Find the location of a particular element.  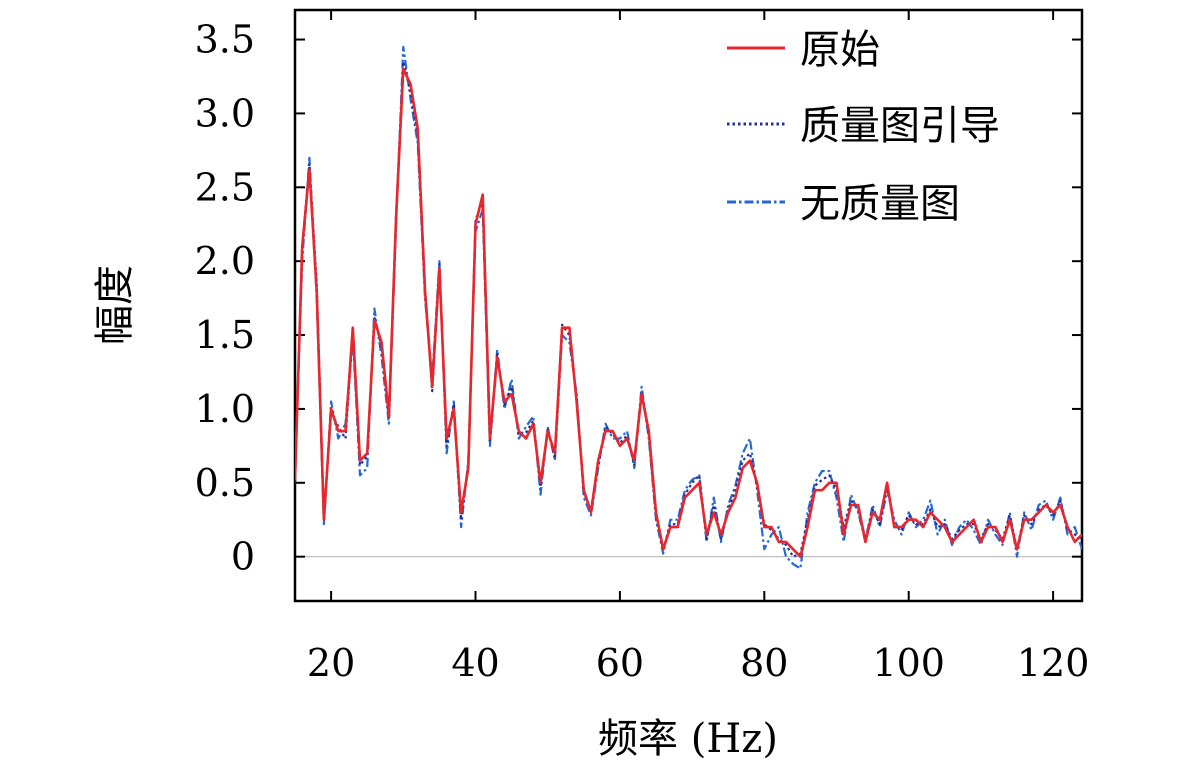

x-tick-label: 60 is located at coordinates (620, 663).